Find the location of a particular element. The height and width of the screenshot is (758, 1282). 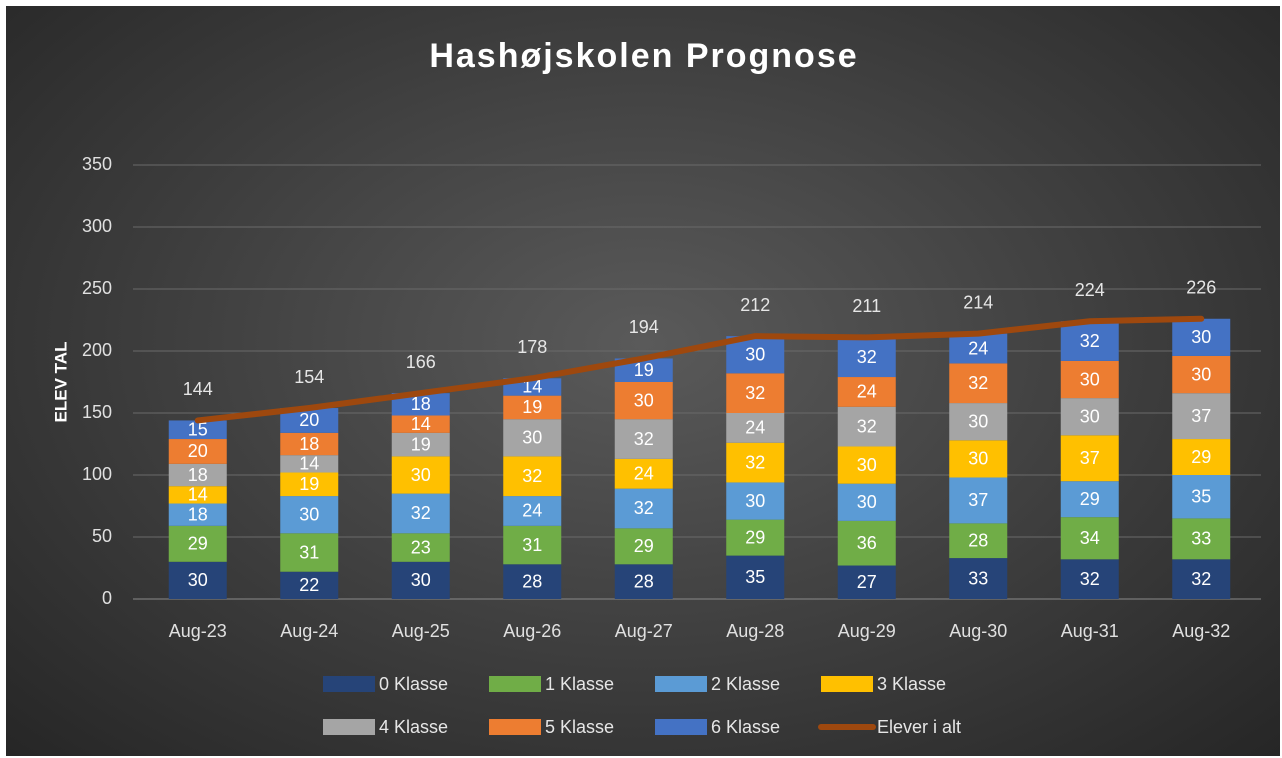

data-label: 19 is located at coordinates (532, 407).